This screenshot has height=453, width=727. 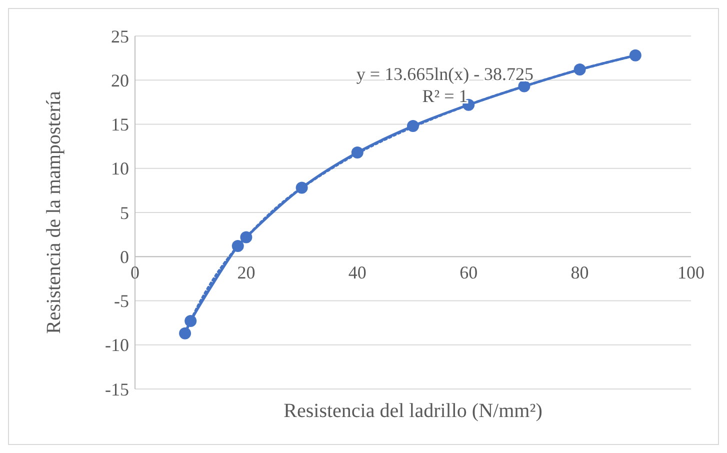 I want to click on y-tick-label: -5, so click(x=121, y=301).